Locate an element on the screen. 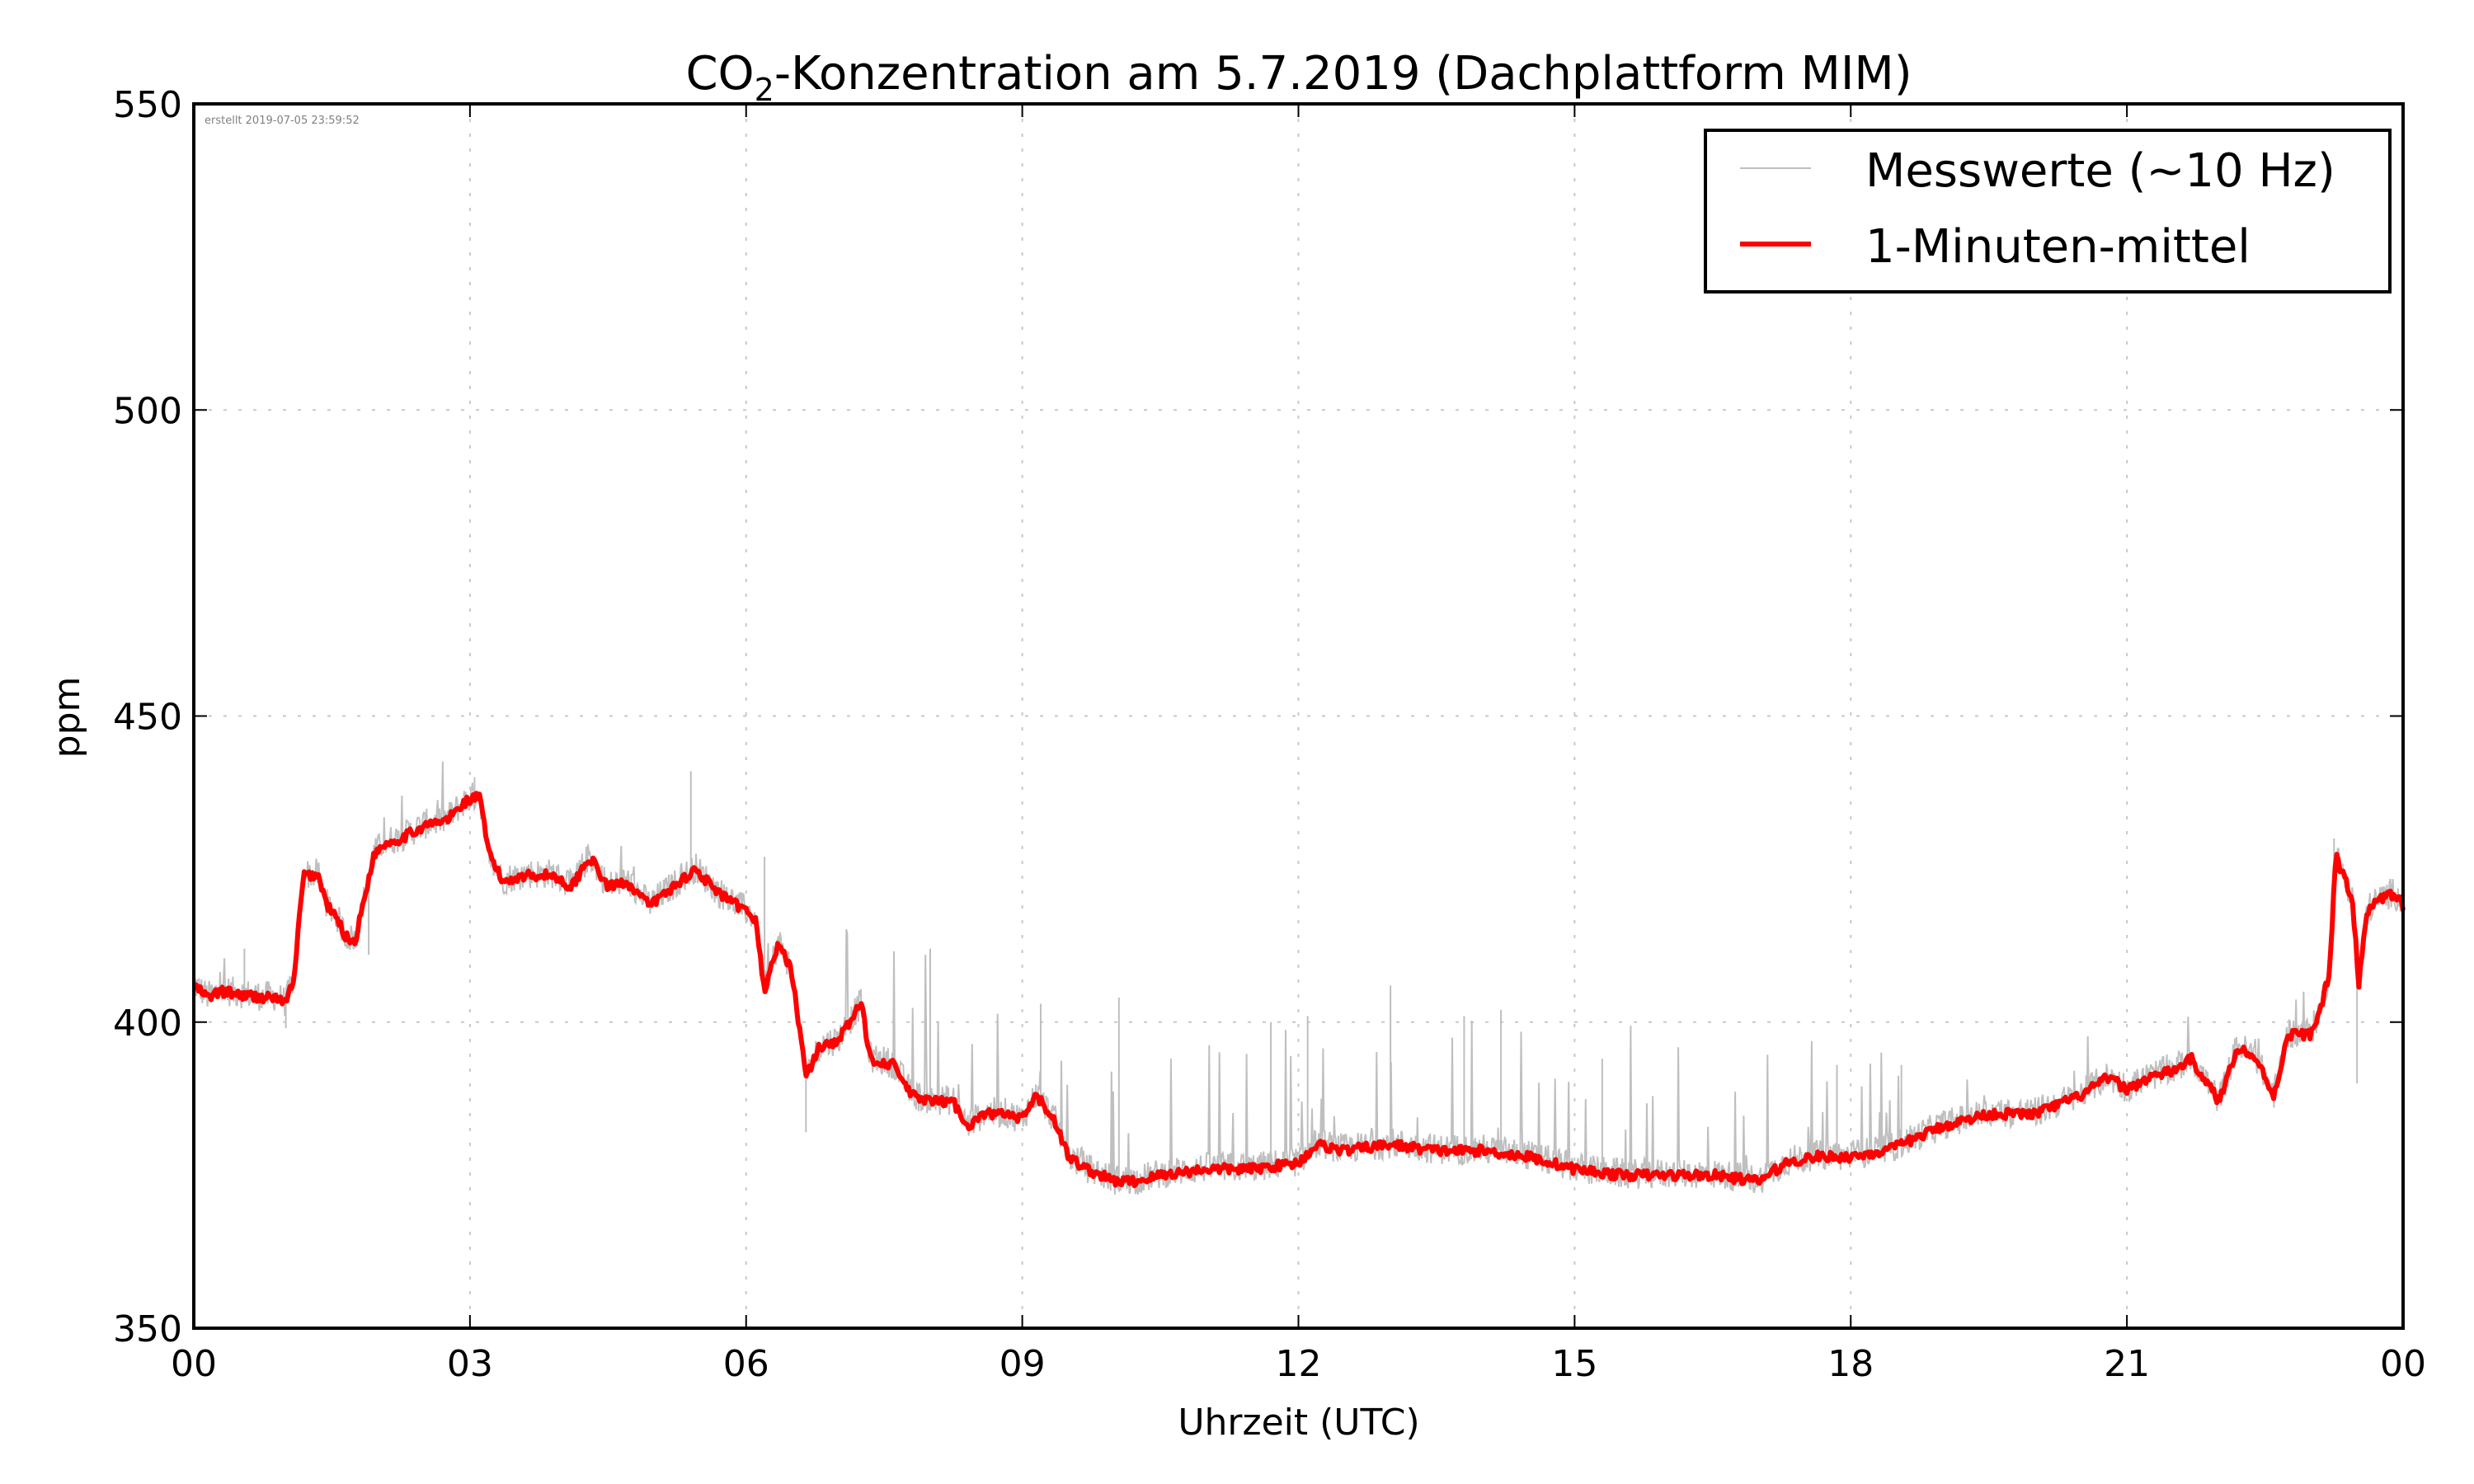  y-tick-label: 550 is located at coordinates (147, 105).